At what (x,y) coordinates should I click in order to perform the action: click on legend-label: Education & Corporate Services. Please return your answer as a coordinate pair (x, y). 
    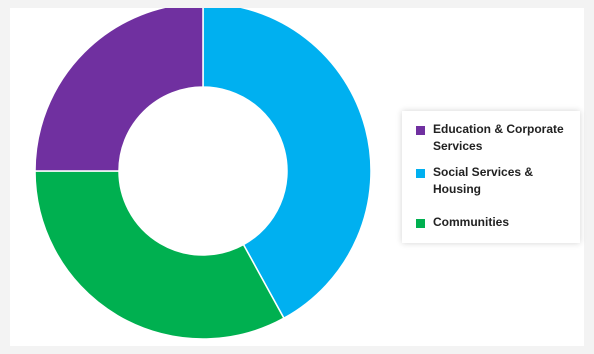
    Looking at the image, I should click on (498, 137).